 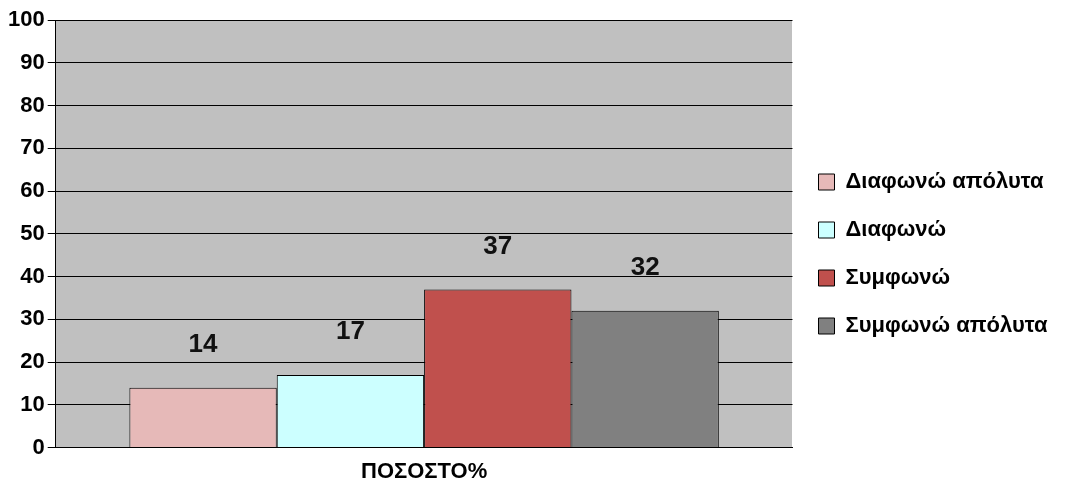 What do you see at coordinates (350, 330) in the screenshot?
I see `data-label: 17` at bounding box center [350, 330].